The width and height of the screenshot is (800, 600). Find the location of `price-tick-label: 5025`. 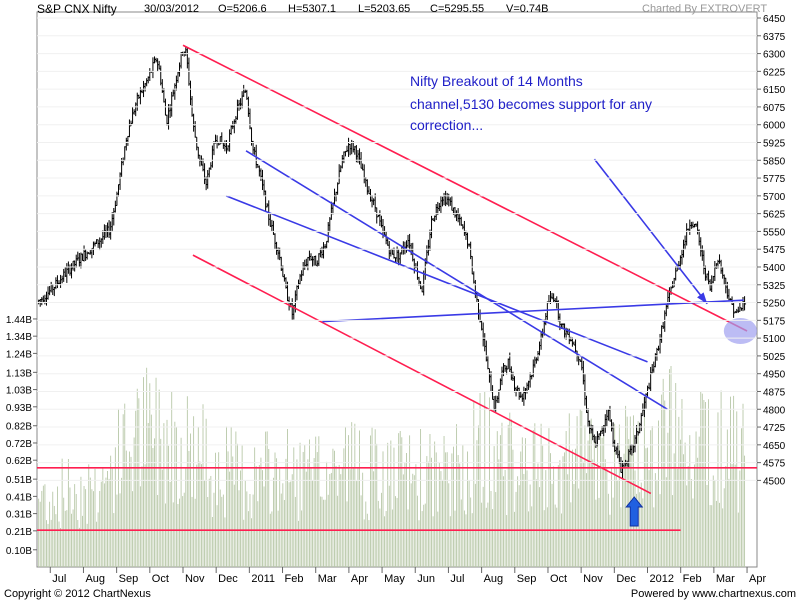

price-tick-label: 5025 is located at coordinates (774, 357).